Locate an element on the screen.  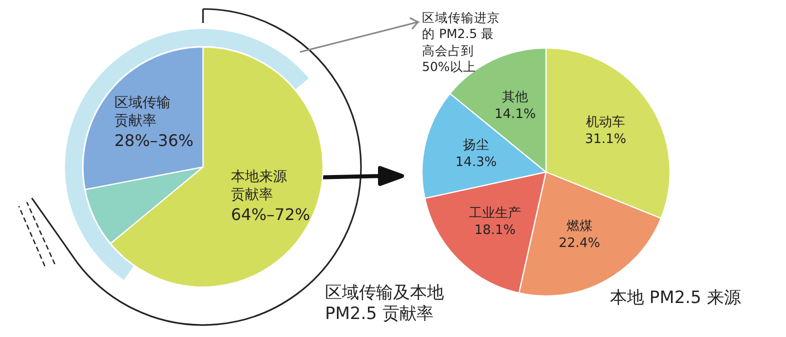
slice-label: 机动车 is located at coordinates (605, 123).